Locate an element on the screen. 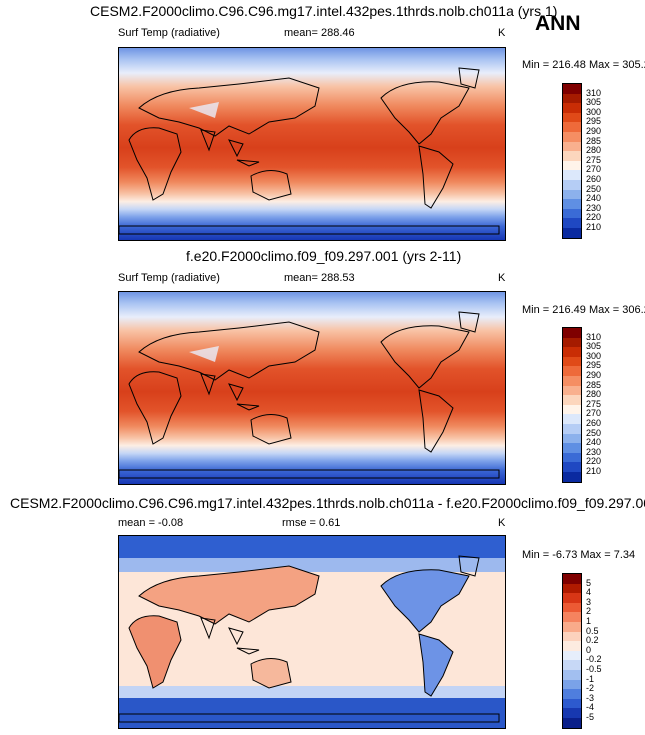 The image size is (645, 735). colorbar-tick-label: -3 is located at coordinates (590, 697).